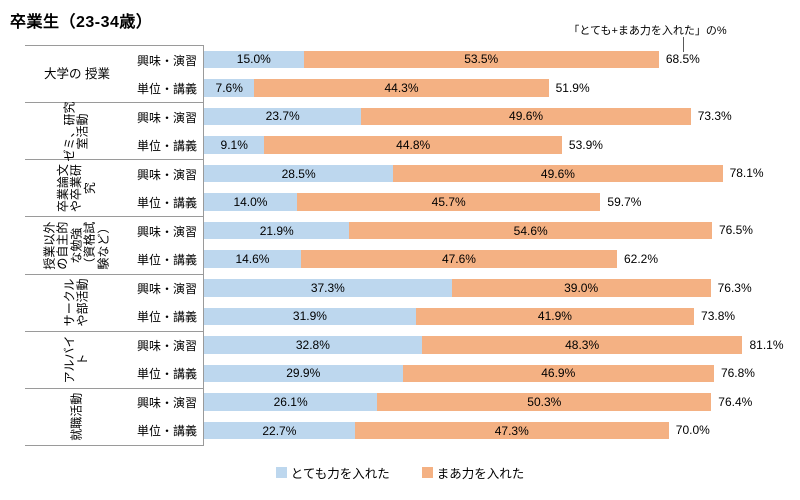  Describe the element at coordinates (735, 230) in the screenshot. I see `total-value-label: 76.5%` at that location.